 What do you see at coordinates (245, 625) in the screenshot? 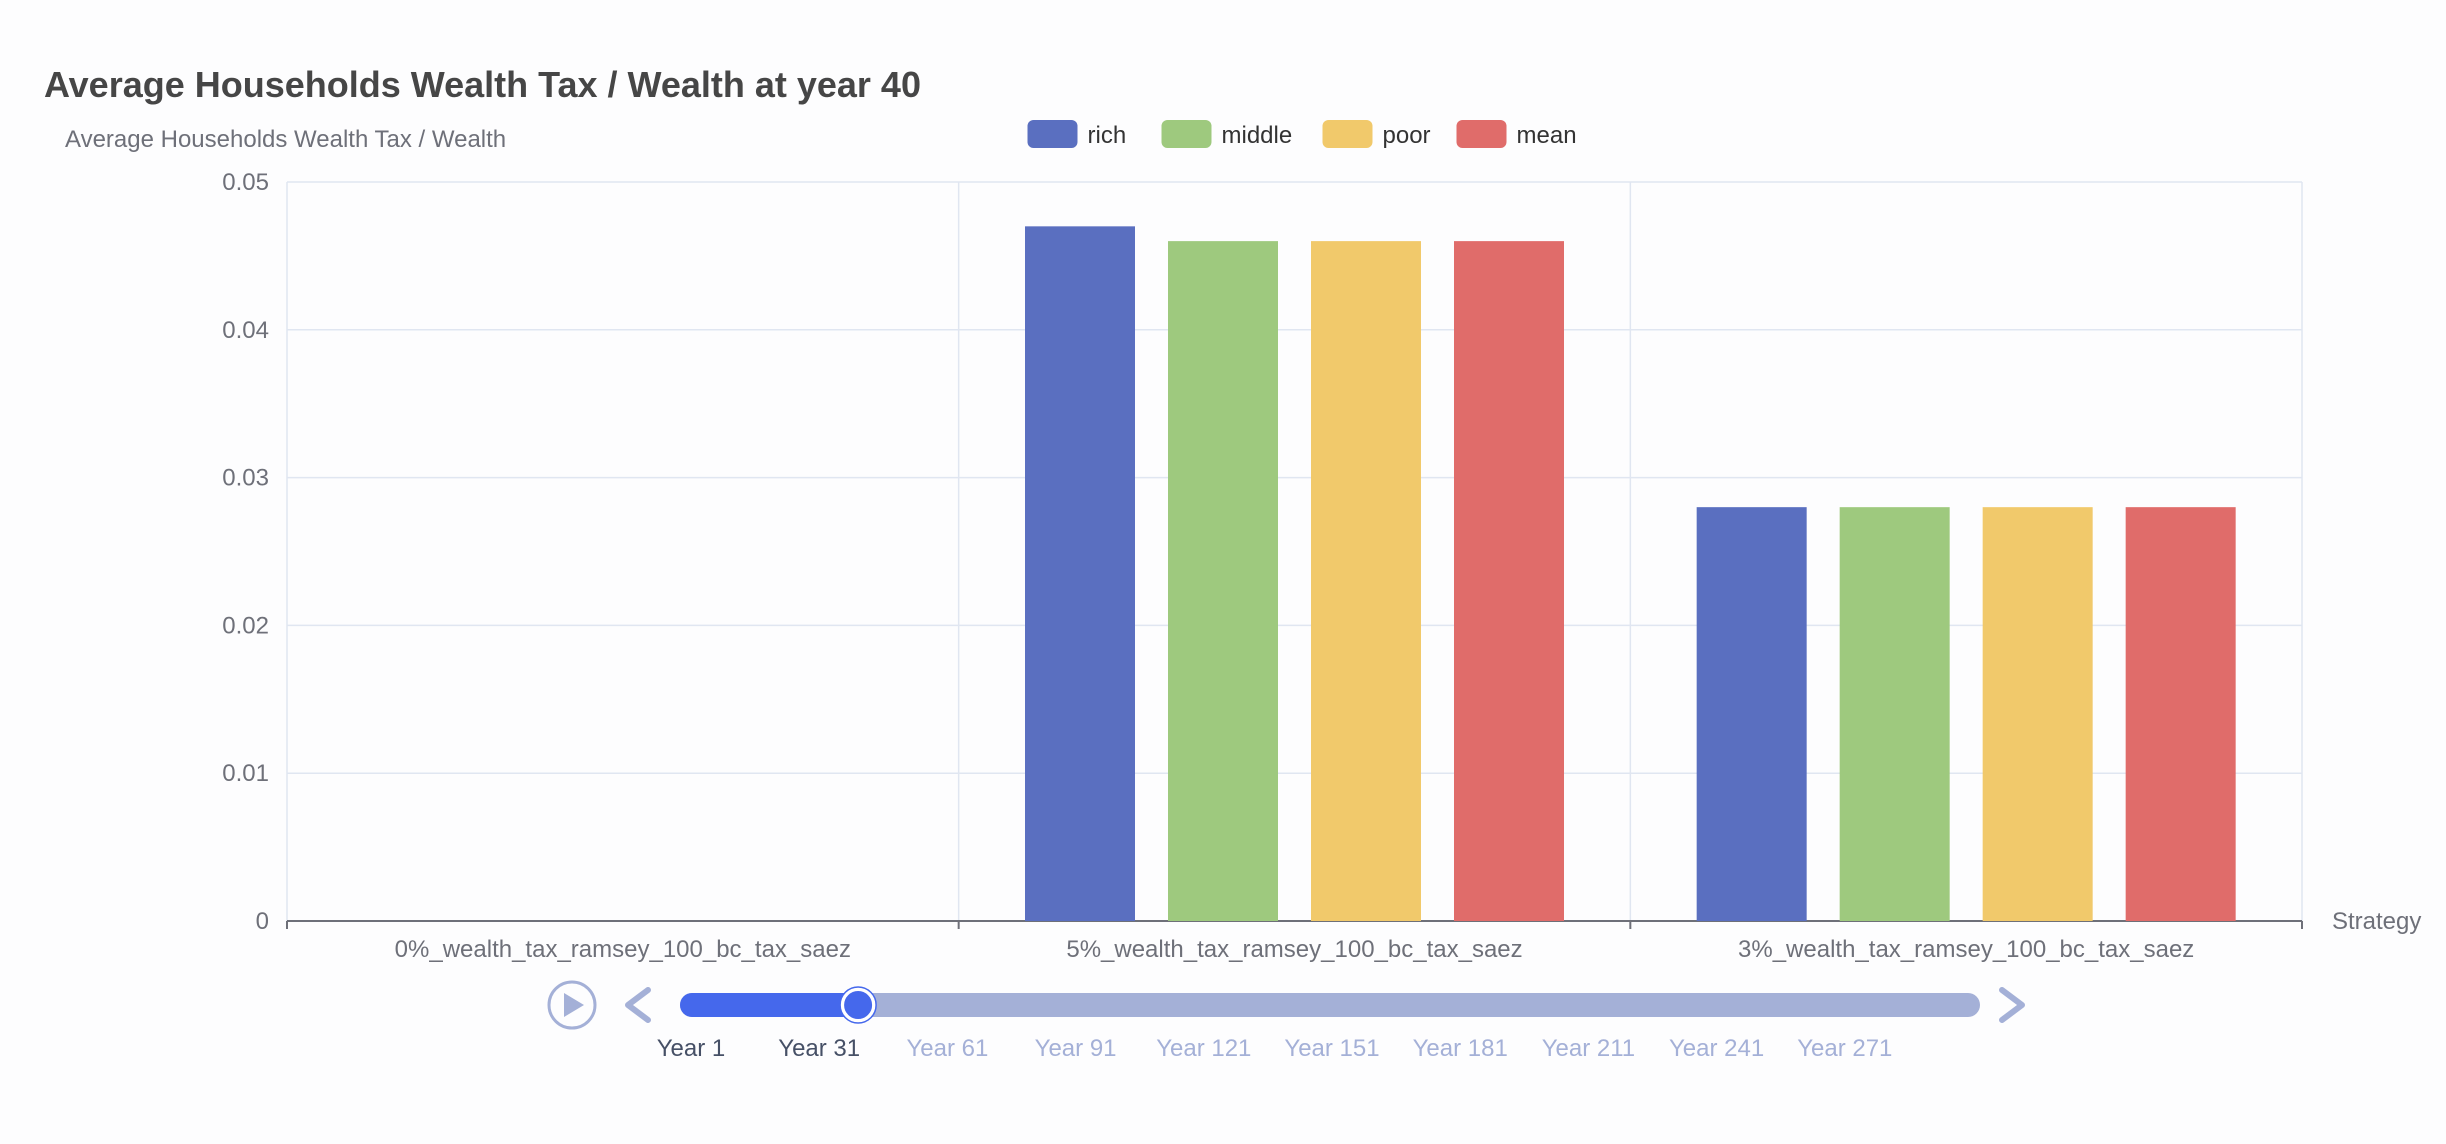
I see `y-tick-label: 0.02` at bounding box center [245, 625].